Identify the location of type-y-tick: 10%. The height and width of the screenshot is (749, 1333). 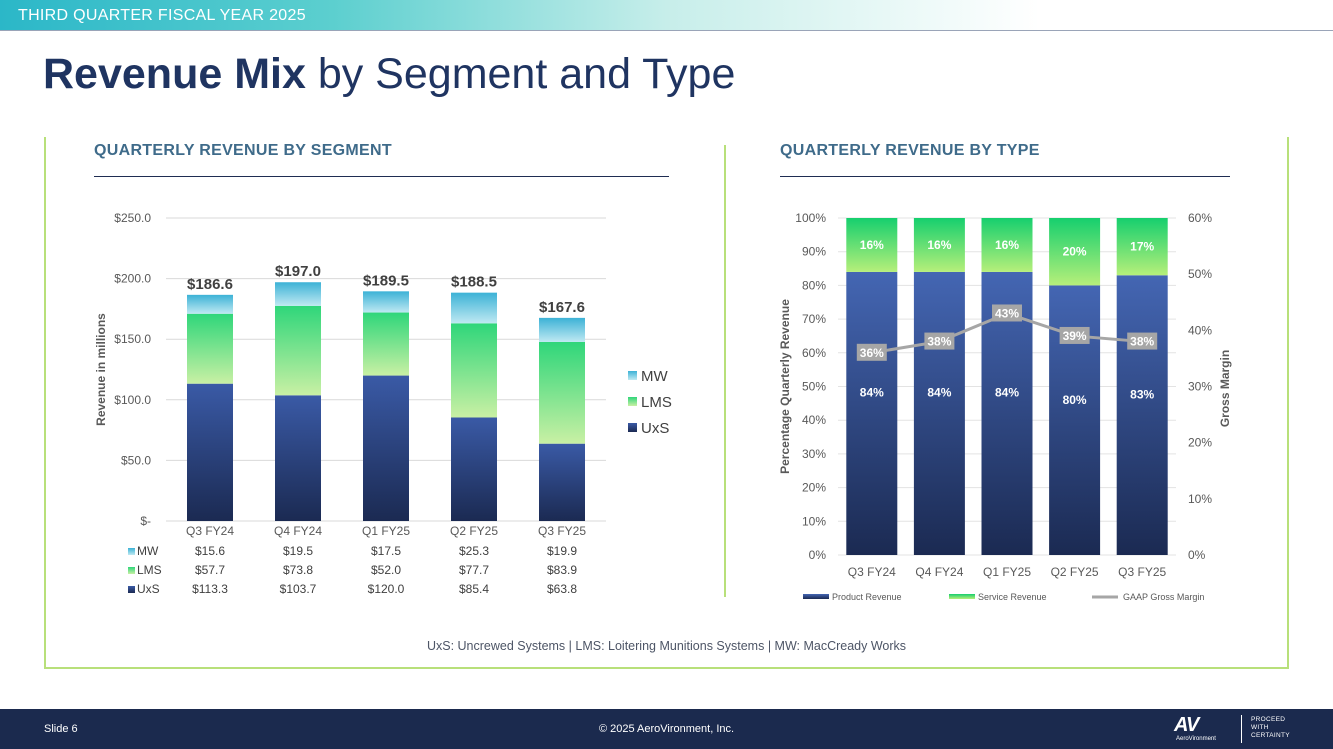
(814, 521).